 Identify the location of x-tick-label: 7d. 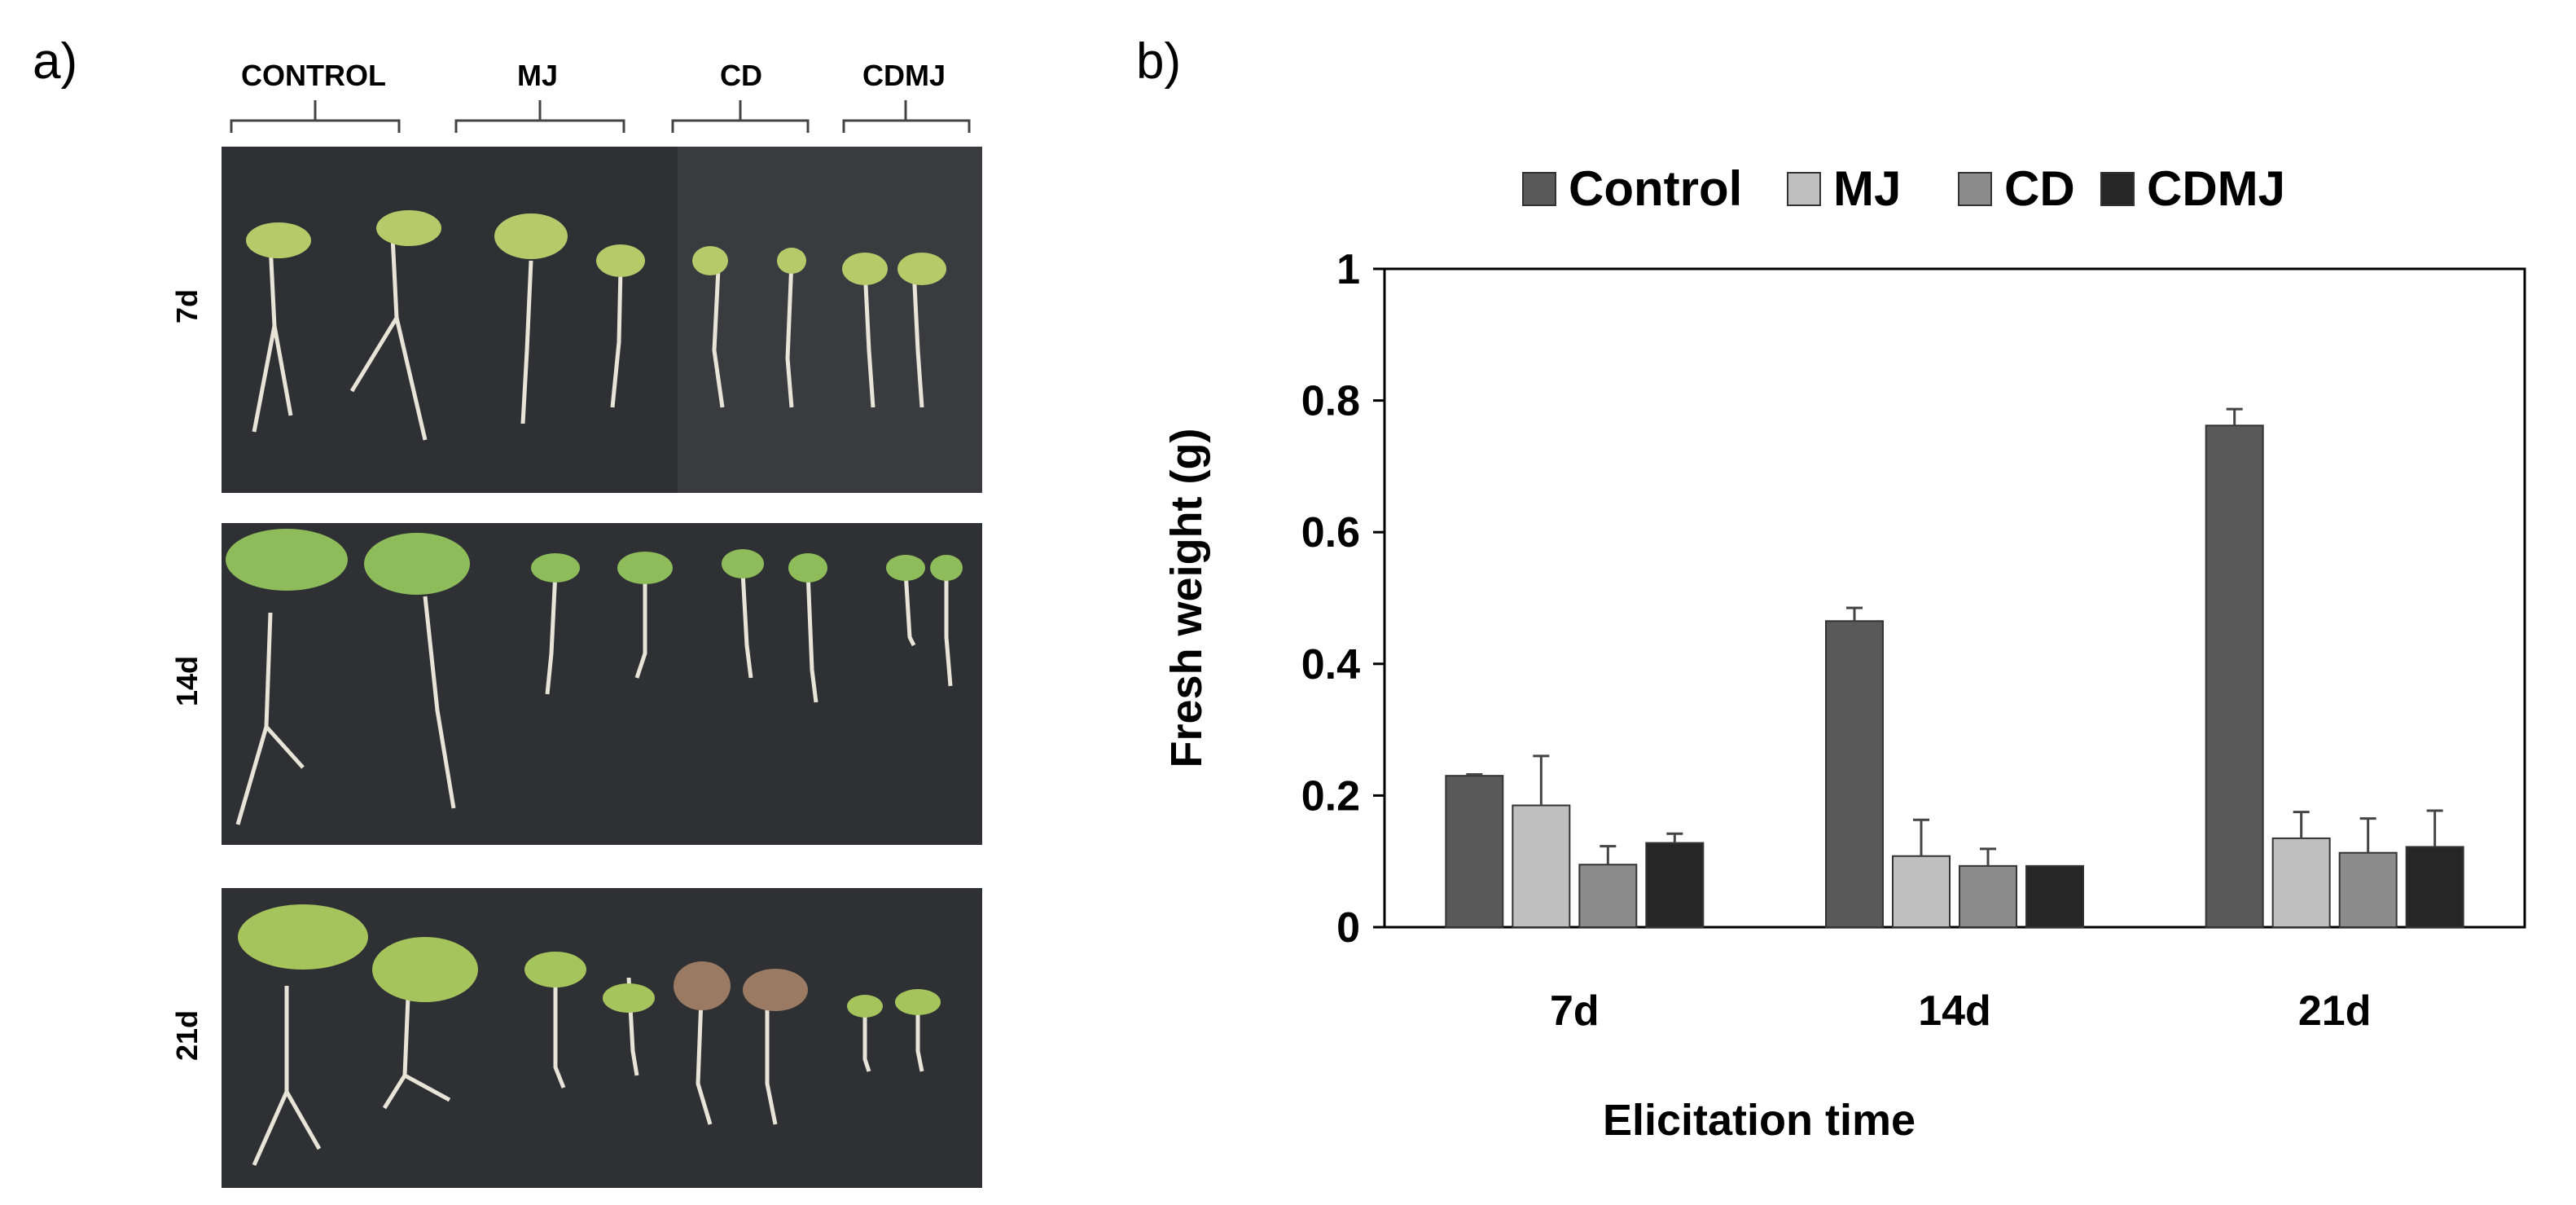
(1575, 1011).